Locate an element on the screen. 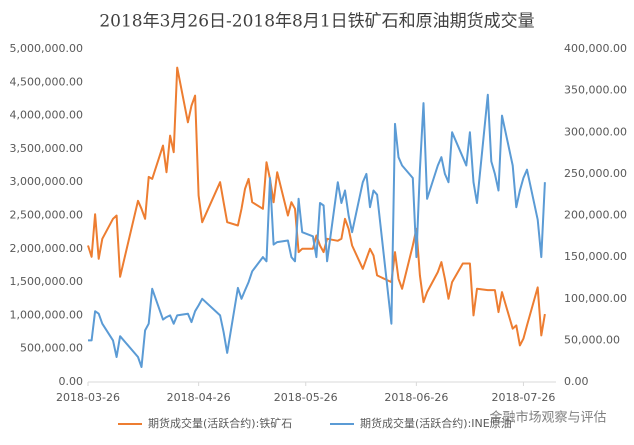  y-tick-label: 0.00 is located at coordinates (71, 381).